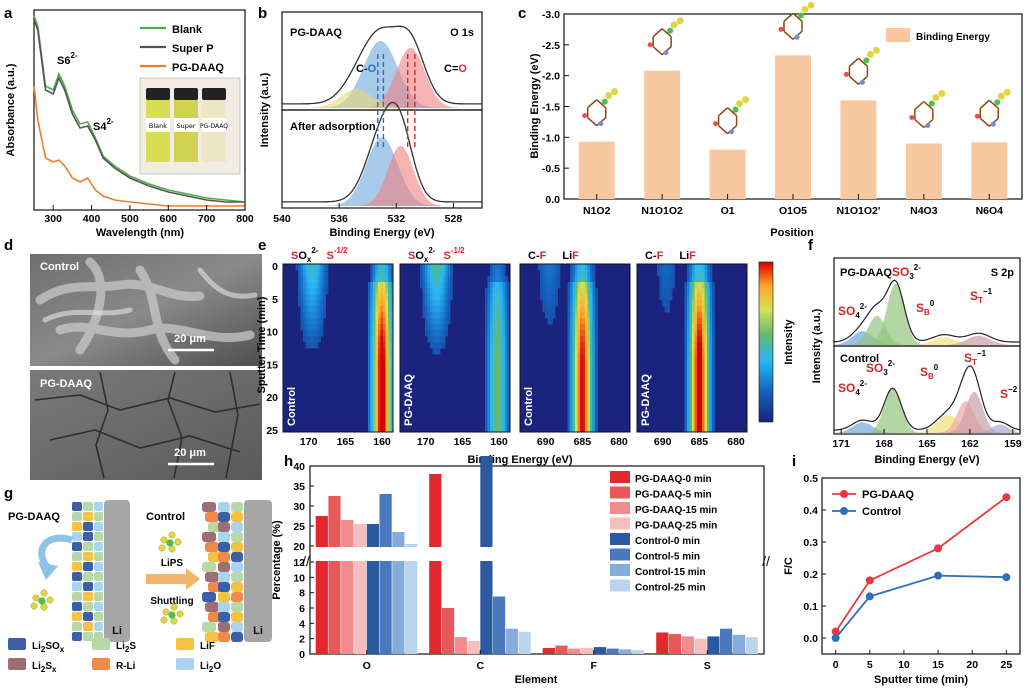 This screenshot has width=1028, height=689. I want to click on panel-h-xtick-label: C, so click(480, 666).